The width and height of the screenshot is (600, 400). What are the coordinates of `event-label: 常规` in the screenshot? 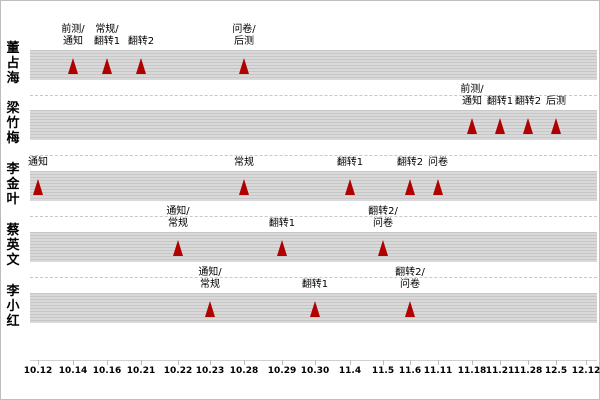 It's located at (244, 162).